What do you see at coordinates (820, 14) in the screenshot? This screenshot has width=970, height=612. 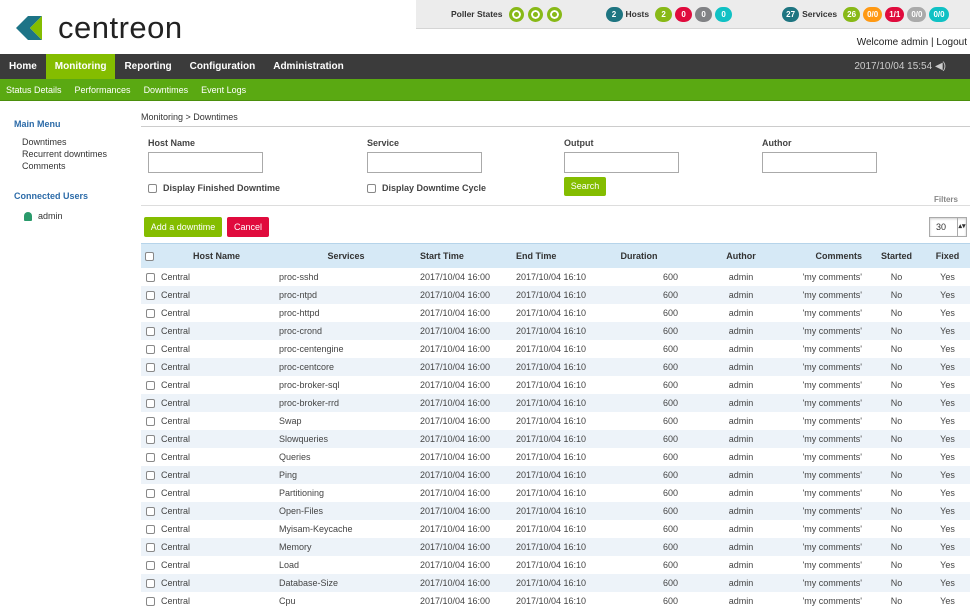 I see `services-label: Services` at bounding box center [820, 14].